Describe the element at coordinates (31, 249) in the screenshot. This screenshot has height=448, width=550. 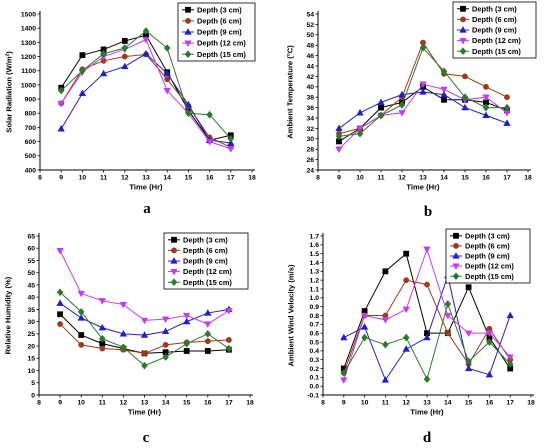
I see `y-tick-label: 60` at that location.